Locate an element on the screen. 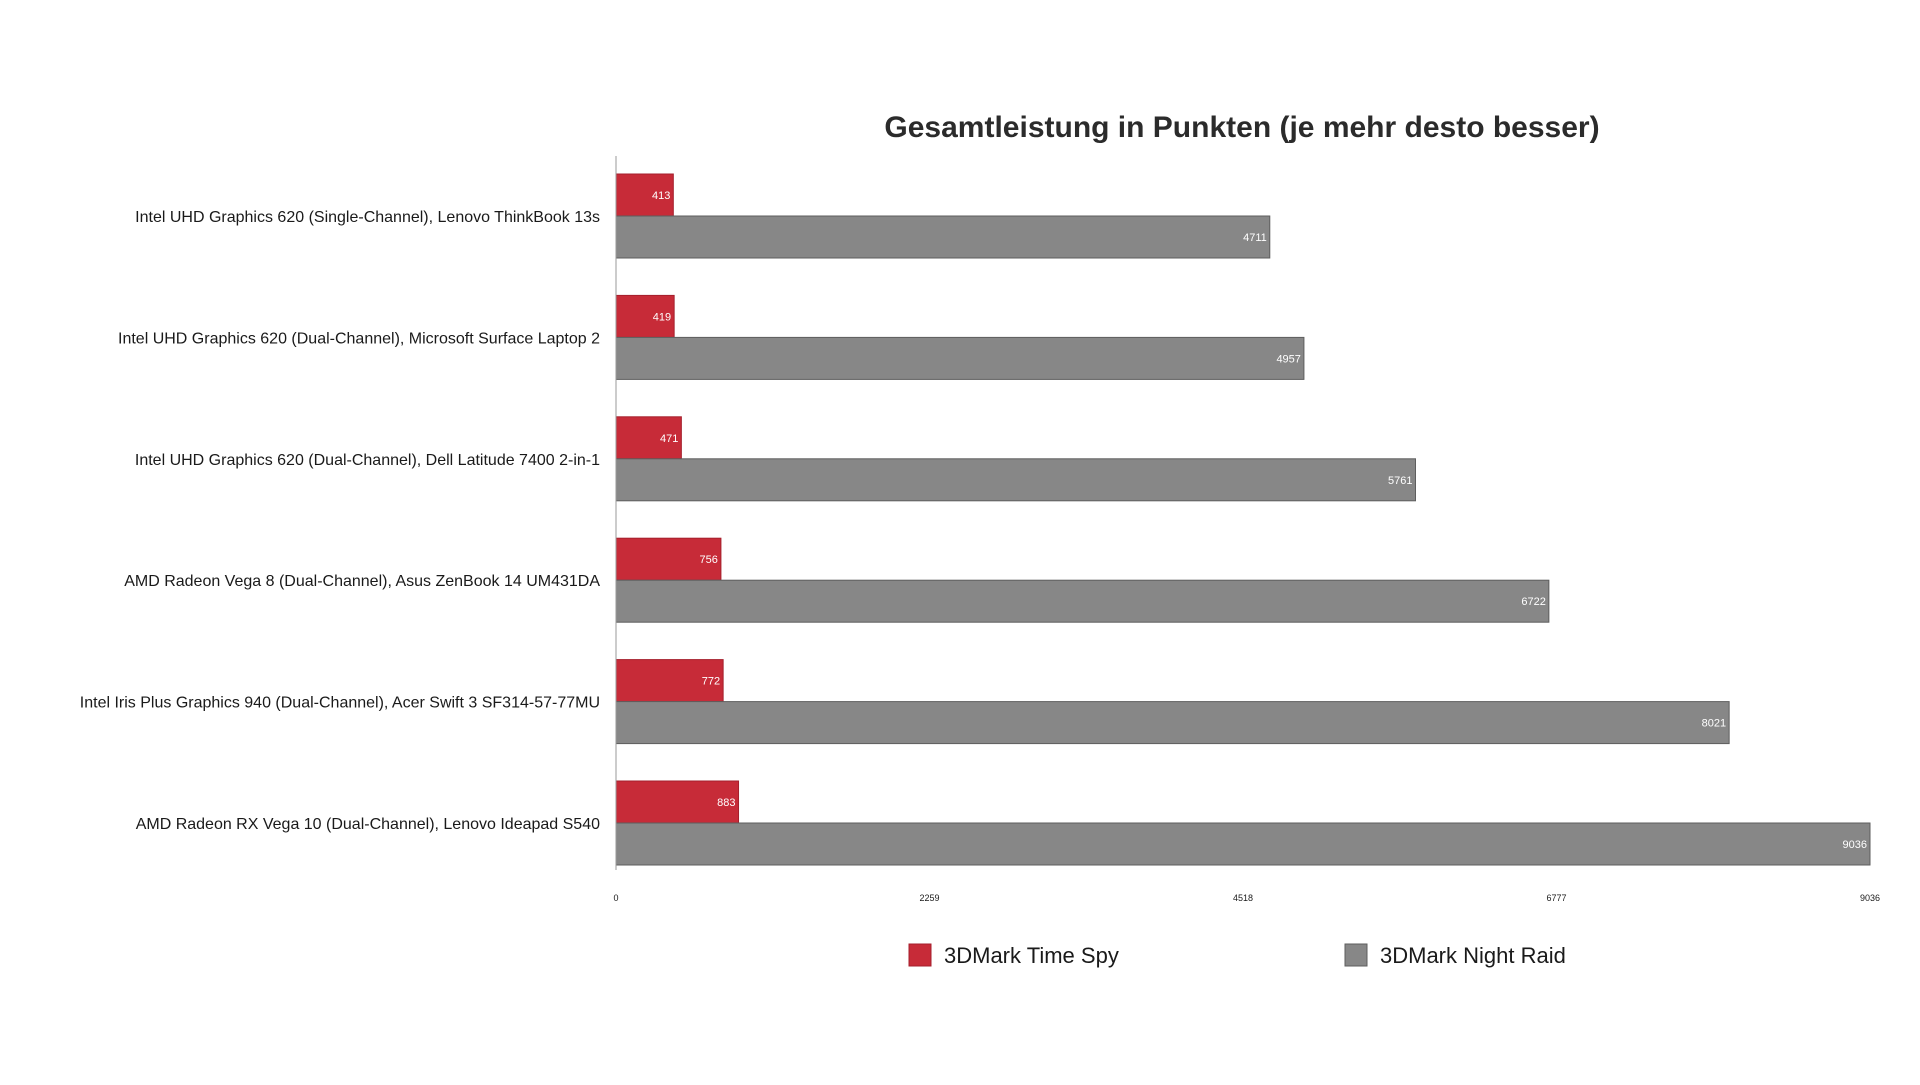  bar-value-label: 419 is located at coordinates (662, 317).